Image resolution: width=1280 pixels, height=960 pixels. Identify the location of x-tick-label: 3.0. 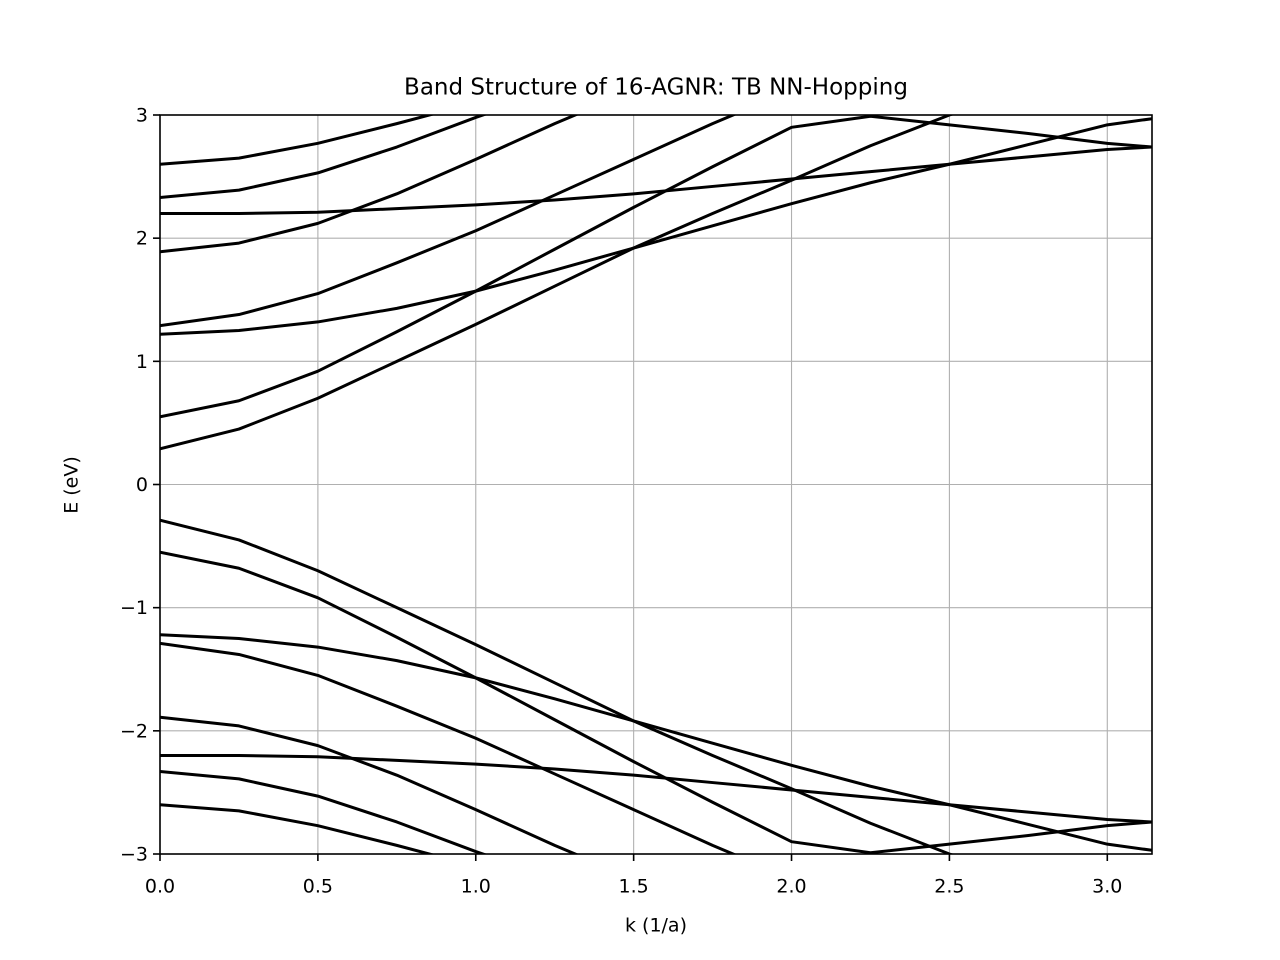
(1107, 887).